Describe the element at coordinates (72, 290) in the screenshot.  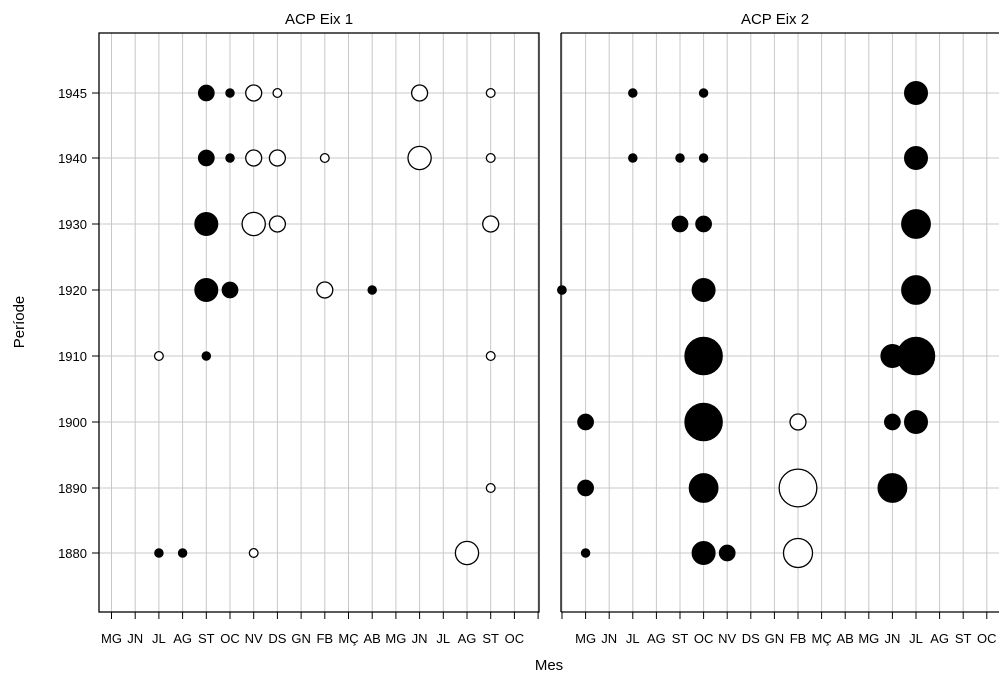
I see `y-tick-label: 1920` at that location.